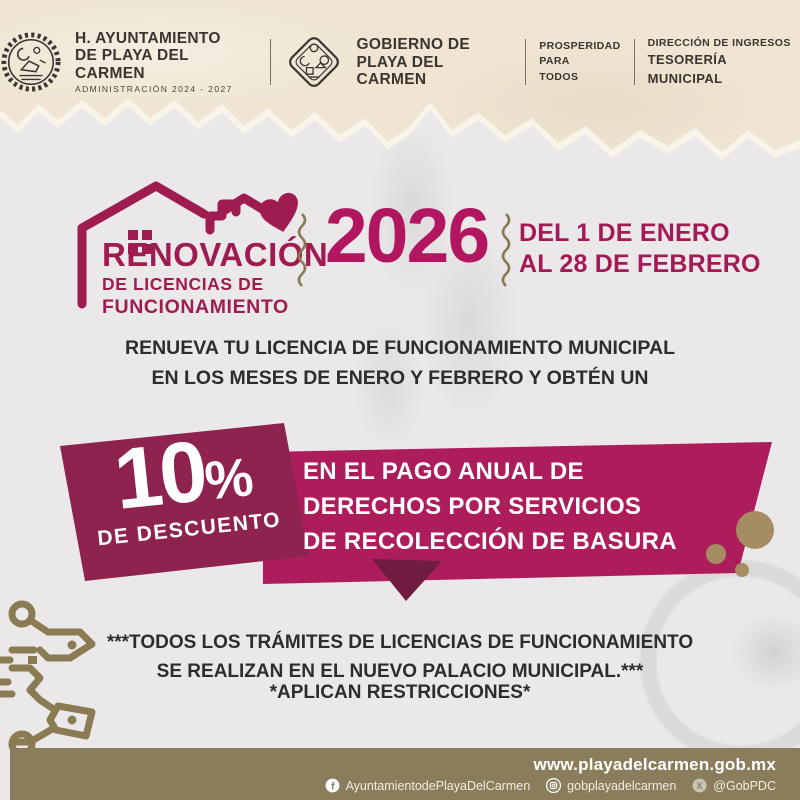 The width and height of the screenshot is (800, 800). Describe the element at coordinates (554, 61) in the screenshot. I see `slogan-line2: PARA` at that location.